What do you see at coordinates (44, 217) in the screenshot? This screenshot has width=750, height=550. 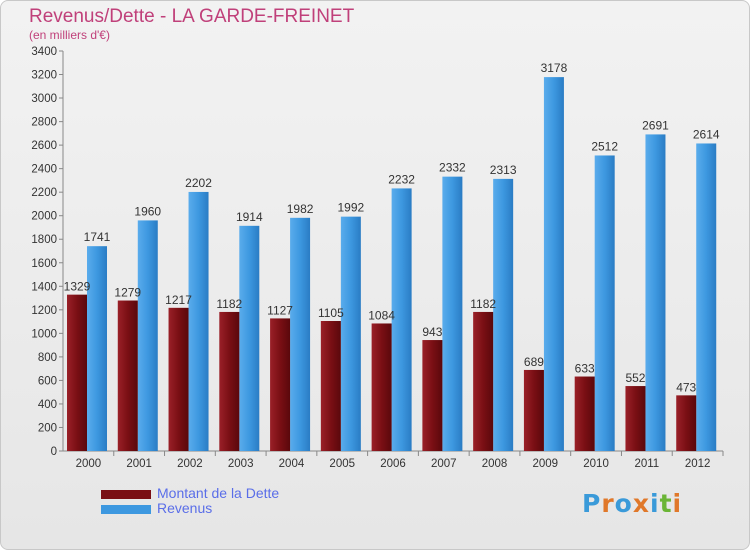 I see `y-tick-label: 2000` at bounding box center [44, 217].